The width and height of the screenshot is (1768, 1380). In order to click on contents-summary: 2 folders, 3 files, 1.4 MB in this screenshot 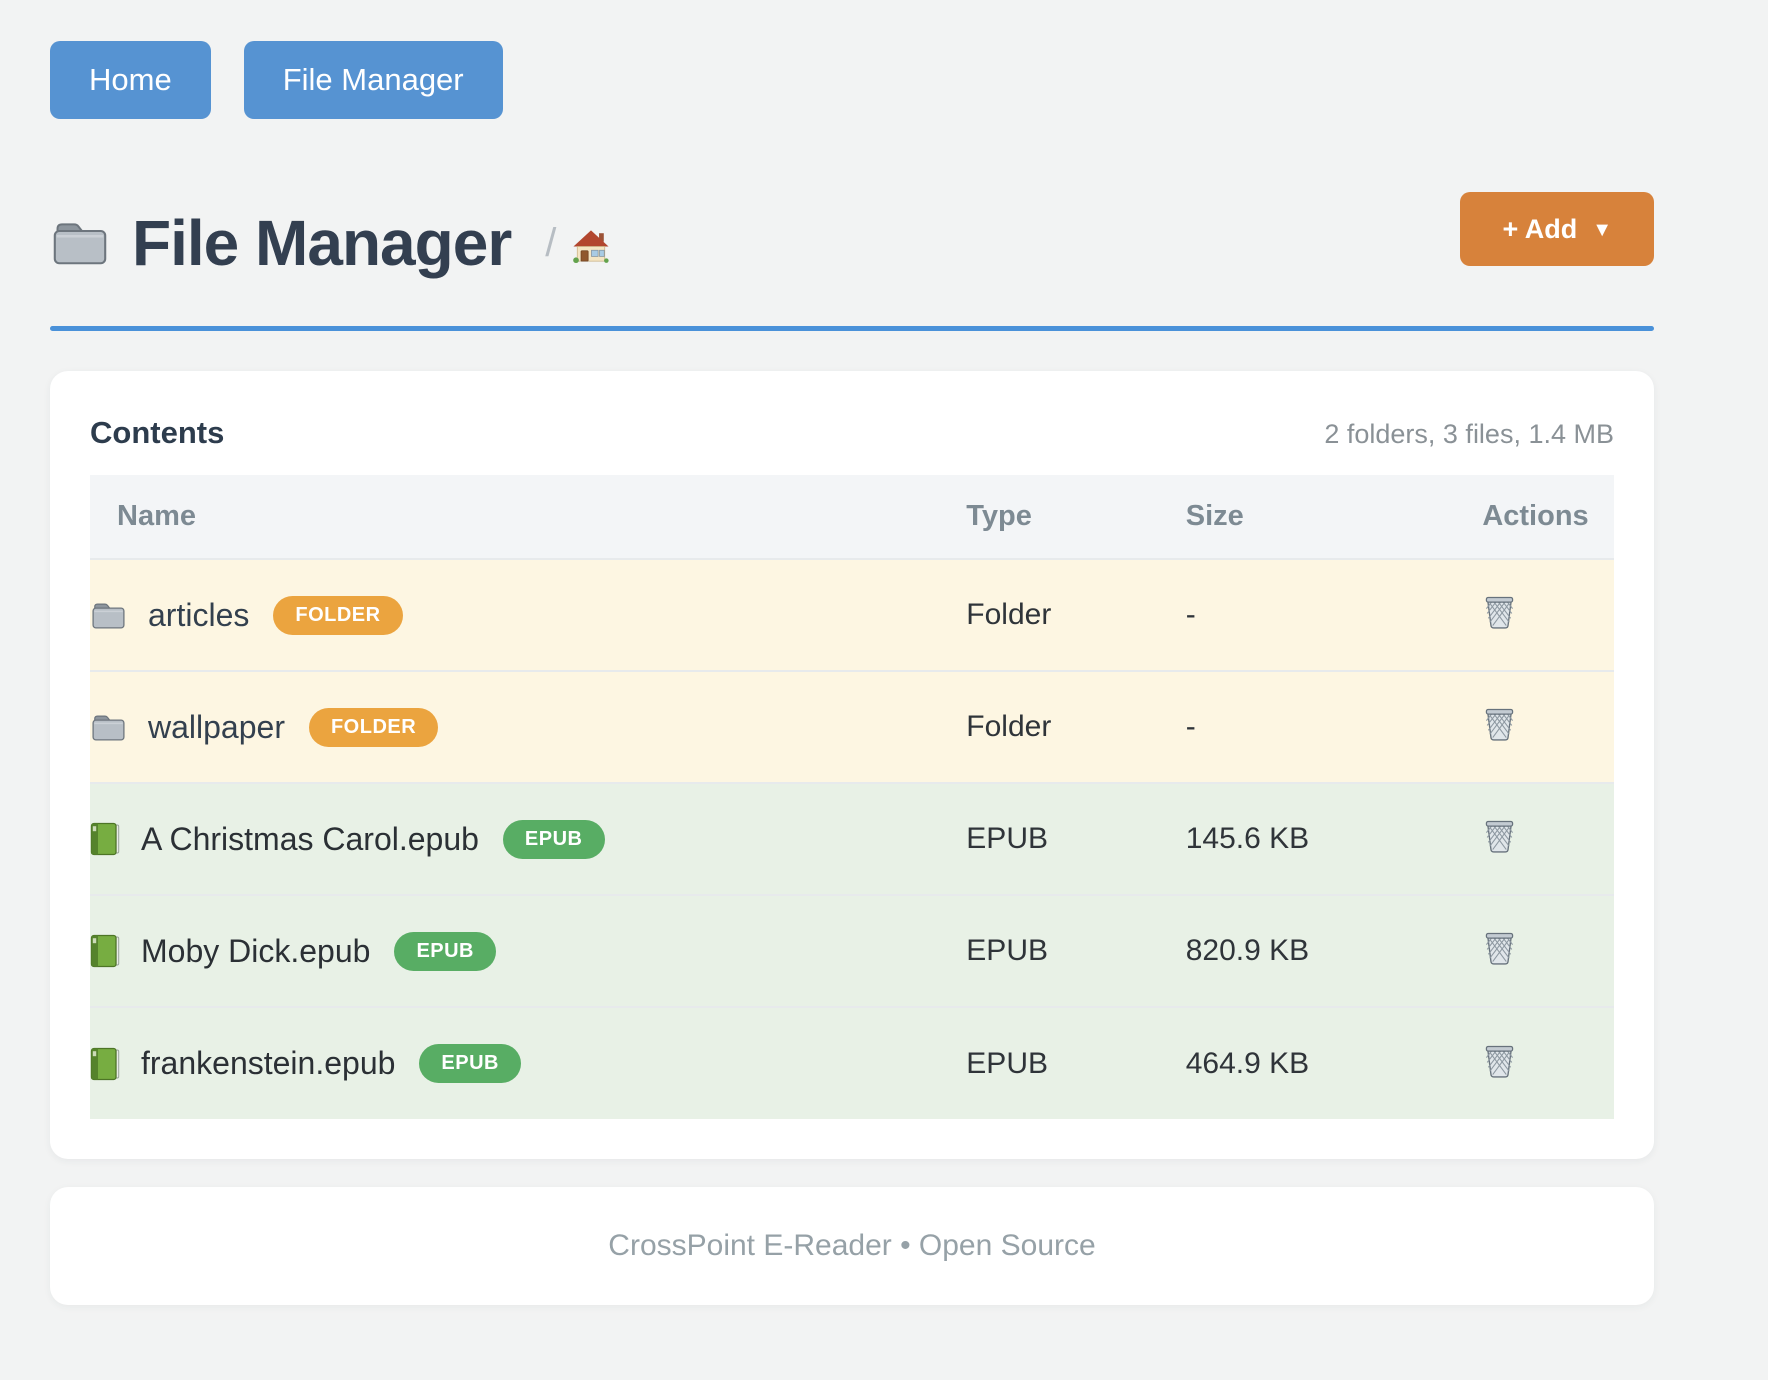, I will do `click(1469, 434)`.